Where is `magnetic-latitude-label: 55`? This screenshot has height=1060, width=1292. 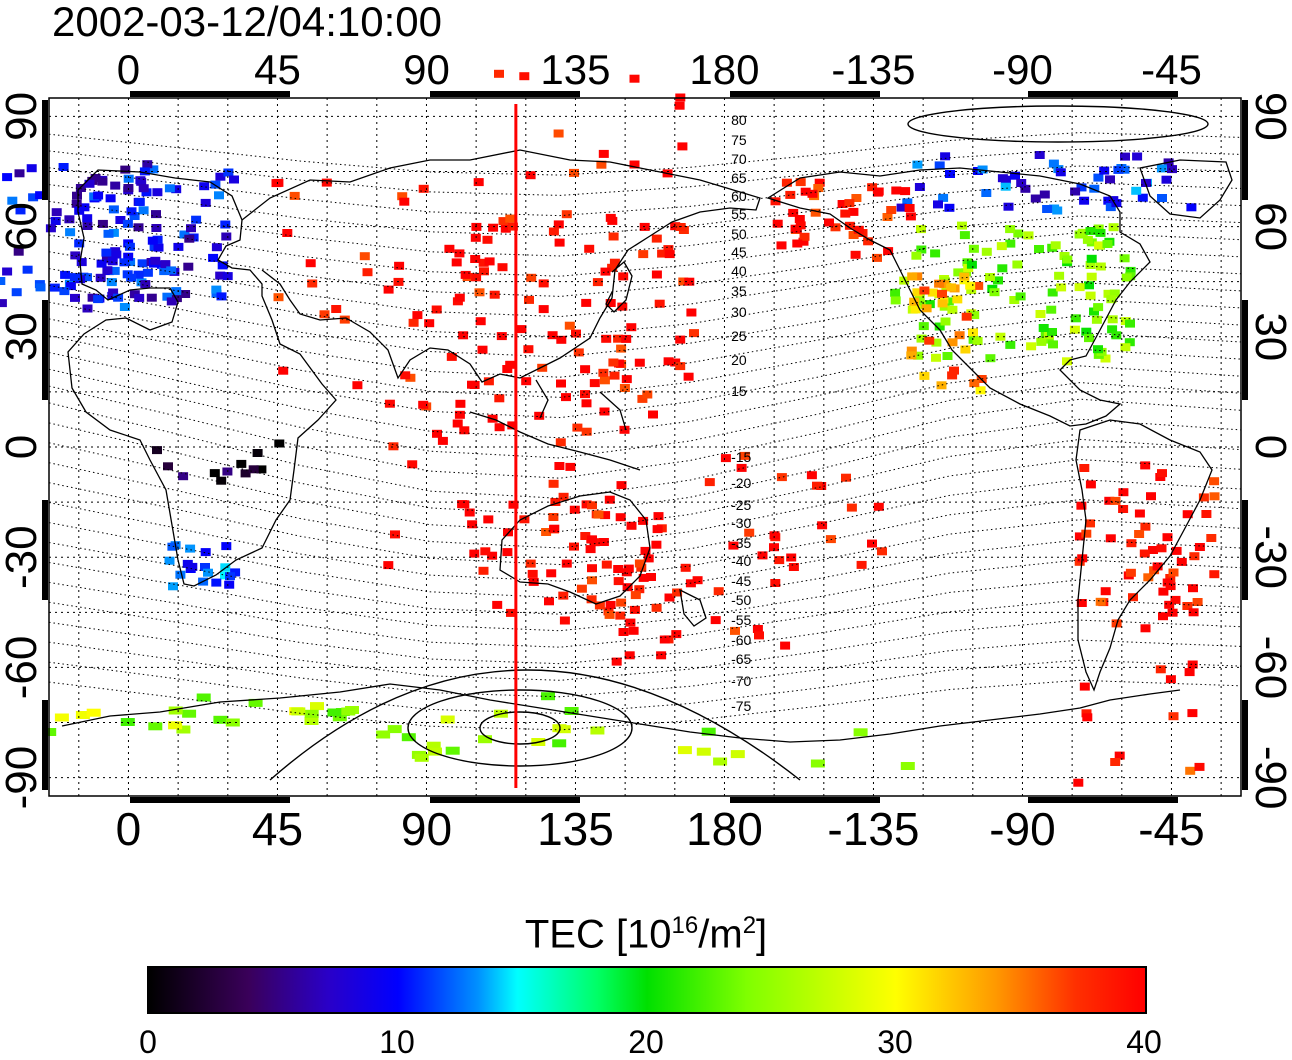 magnetic-latitude-label: 55 is located at coordinates (739, 214).